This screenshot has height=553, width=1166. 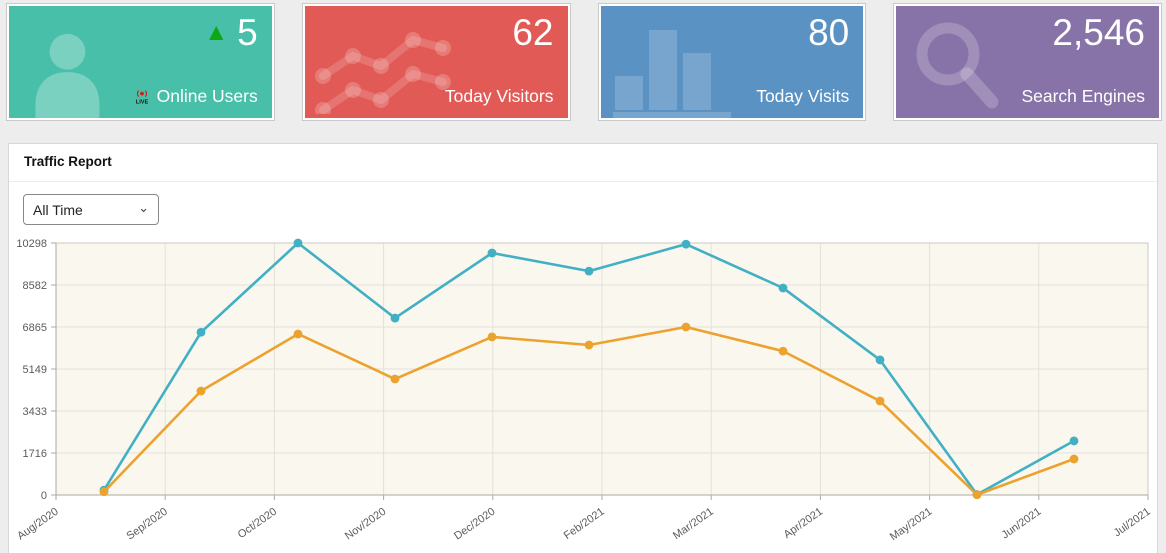 What do you see at coordinates (803, 523) in the screenshot?
I see `svg-text: Apr/2021` at bounding box center [803, 523].